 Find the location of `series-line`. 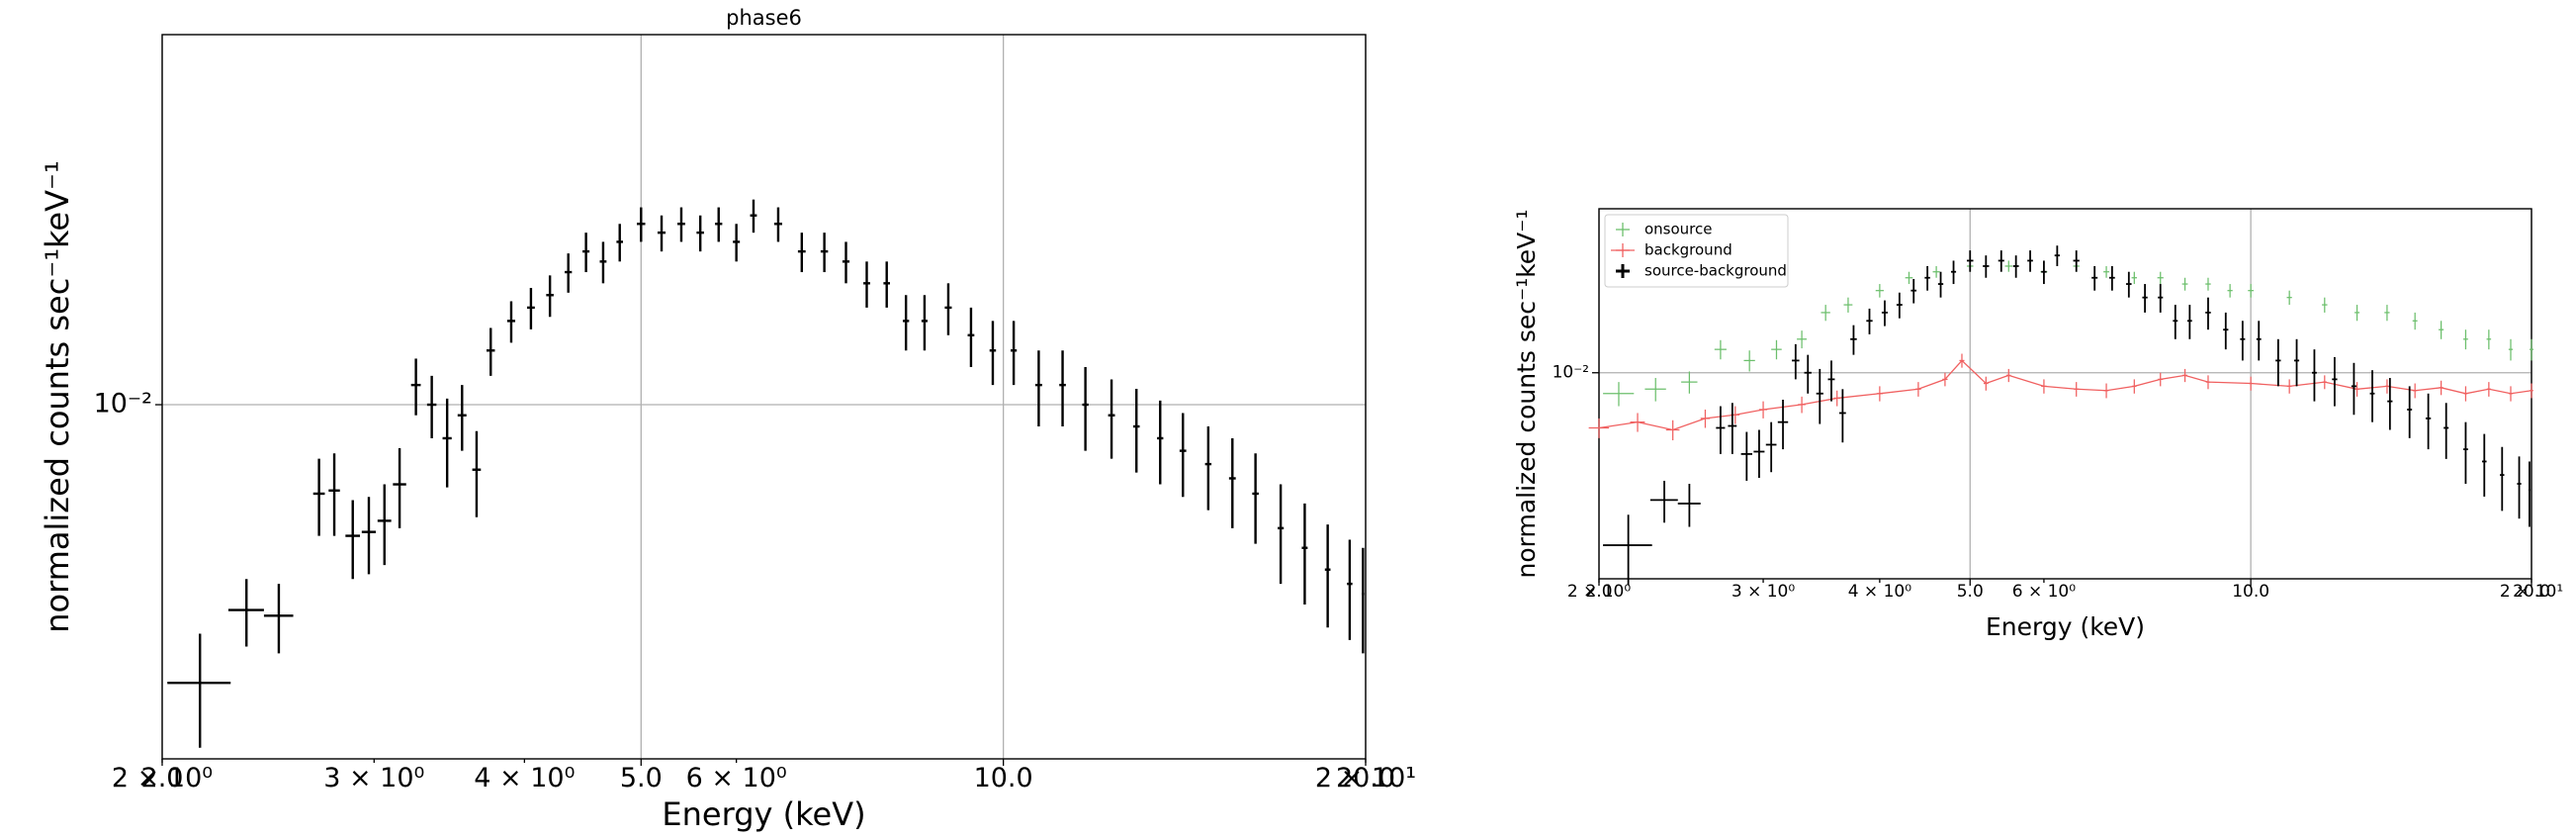

series-line is located at coordinates (2065, 395).